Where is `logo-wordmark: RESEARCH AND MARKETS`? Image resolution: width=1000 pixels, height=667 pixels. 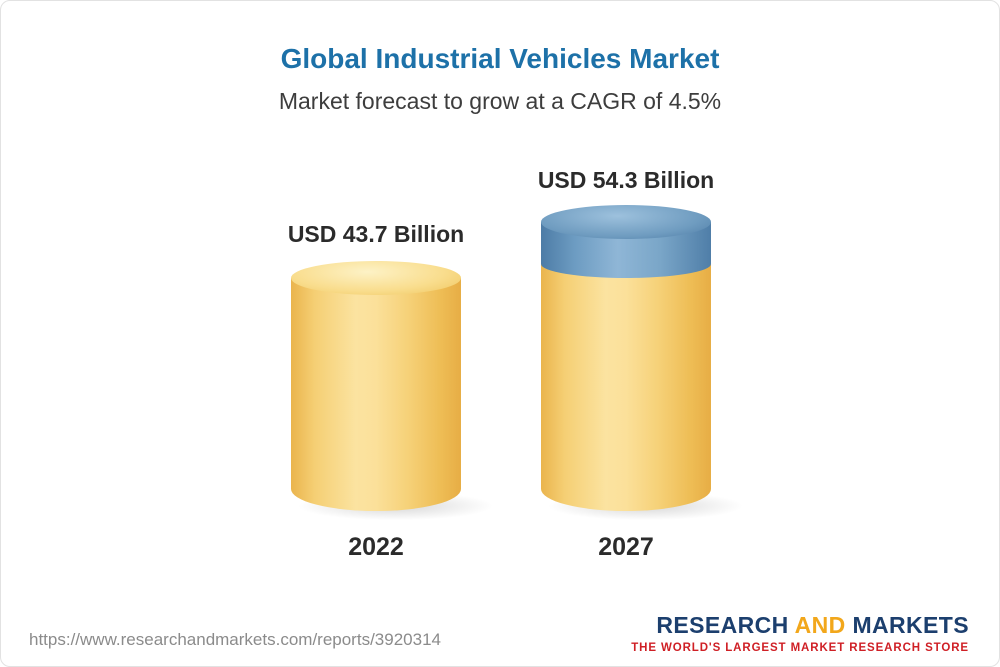
logo-wordmark: RESEARCH AND MARKETS is located at coordinates (800, 625).